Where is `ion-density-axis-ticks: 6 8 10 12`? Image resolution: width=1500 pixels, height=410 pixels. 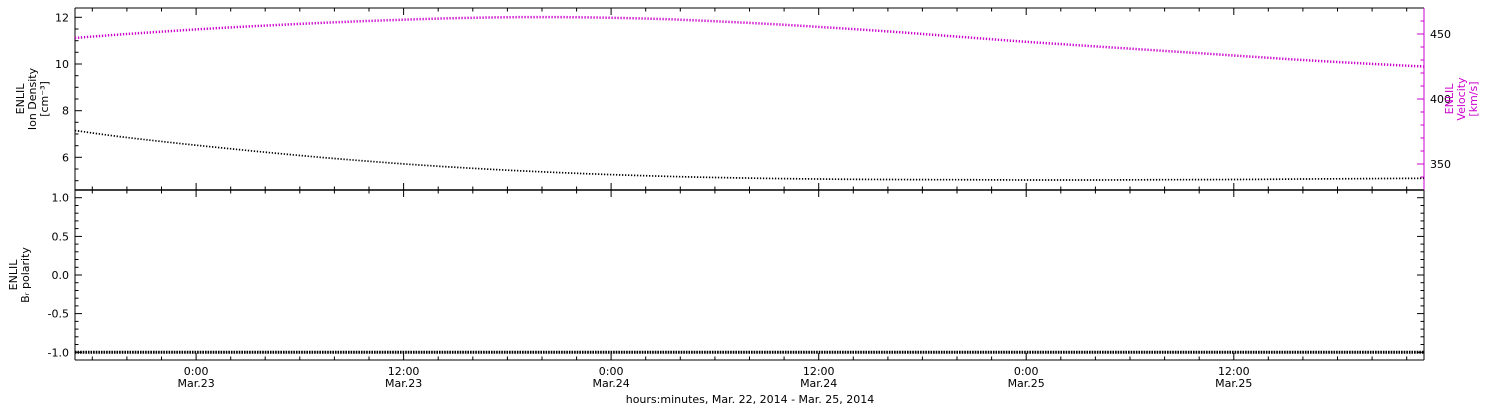 ion-density-axis-ticks: 6 8 10 12 is located at coordinates (68, 96).